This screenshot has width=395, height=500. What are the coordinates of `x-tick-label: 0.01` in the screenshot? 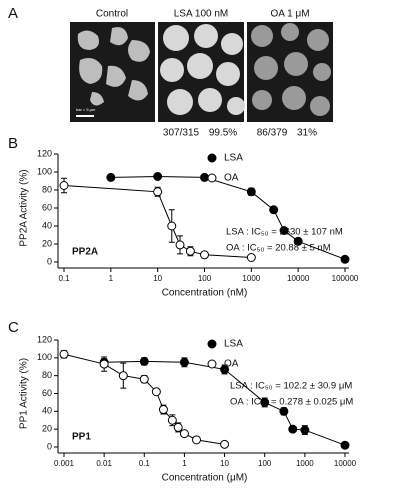 It's located at (104, 463).